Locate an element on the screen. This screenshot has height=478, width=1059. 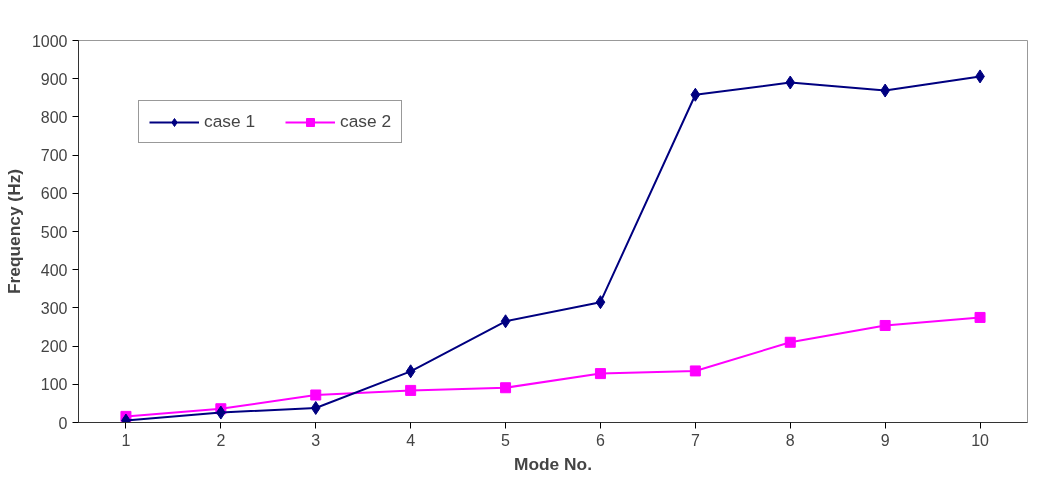
y-tick-label: 200 is located at coordinates (54, 347).